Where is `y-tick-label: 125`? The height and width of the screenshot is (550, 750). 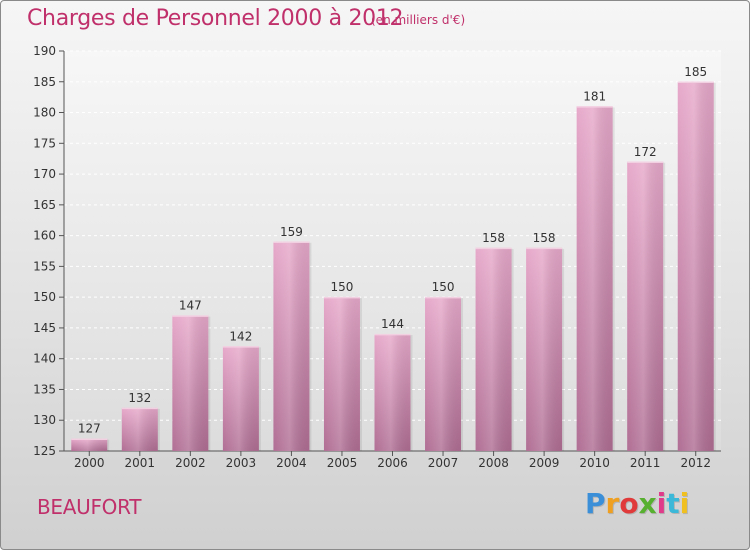 y-tick-label: 125 is located at coordinates (44, 451).